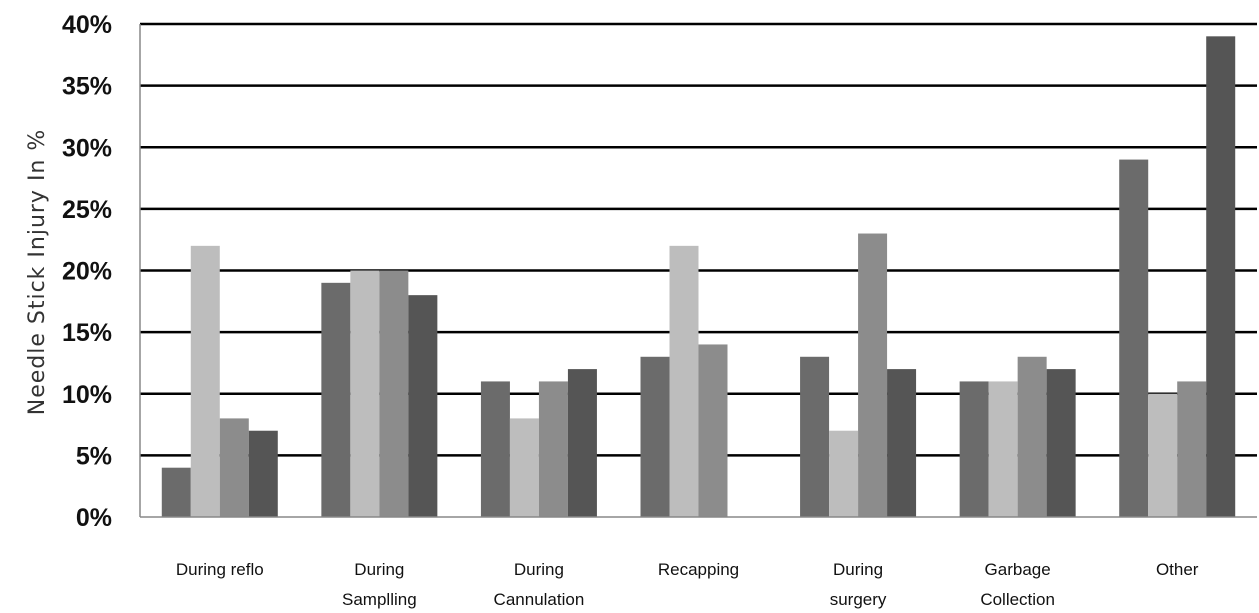 This screenshot has height=613, width=1259. I want to click on y-tick-label: 20%, so click(87, 272).